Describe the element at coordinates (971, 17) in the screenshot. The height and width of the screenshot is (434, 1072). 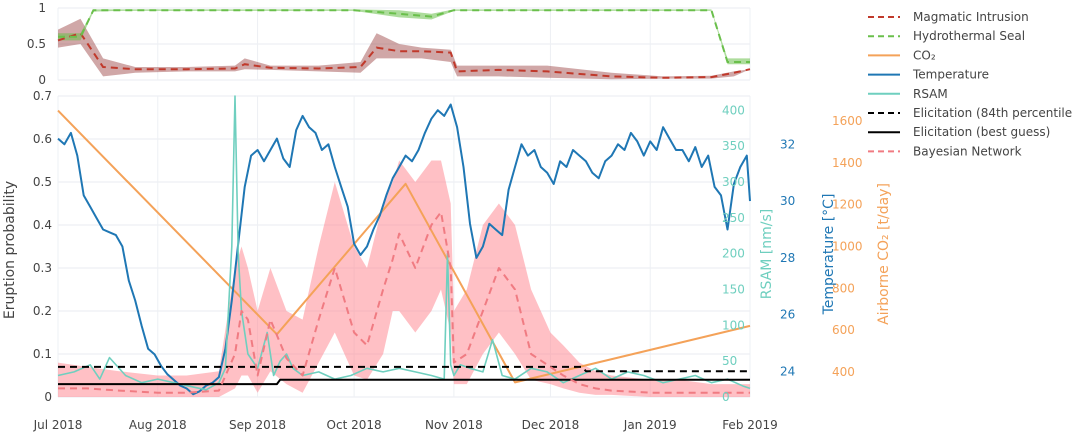
I see `legend-label: Magmatic Intrusion` at that location.